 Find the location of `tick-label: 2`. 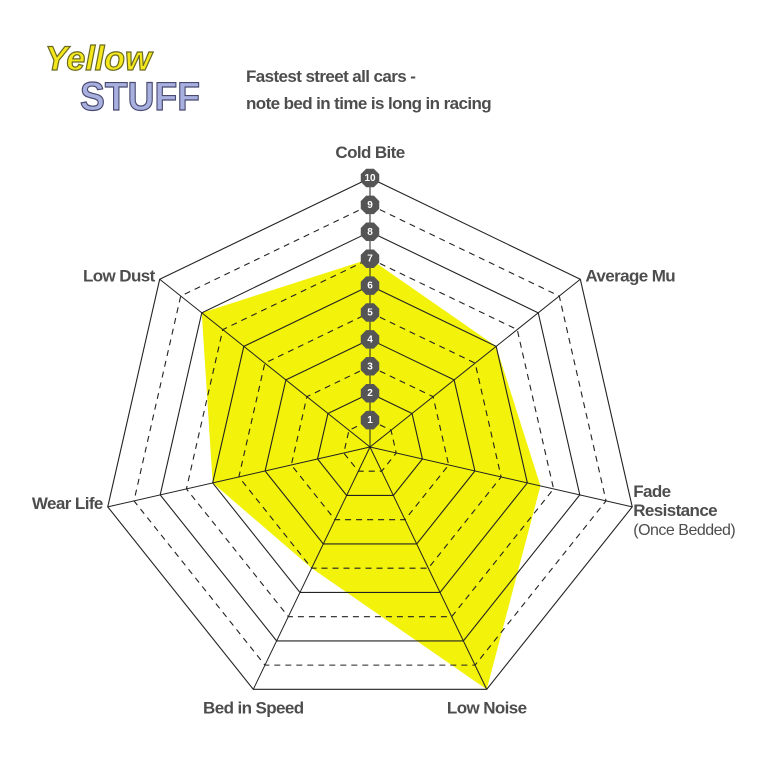

tick-label: 2 is located at coordinates (370, 393).